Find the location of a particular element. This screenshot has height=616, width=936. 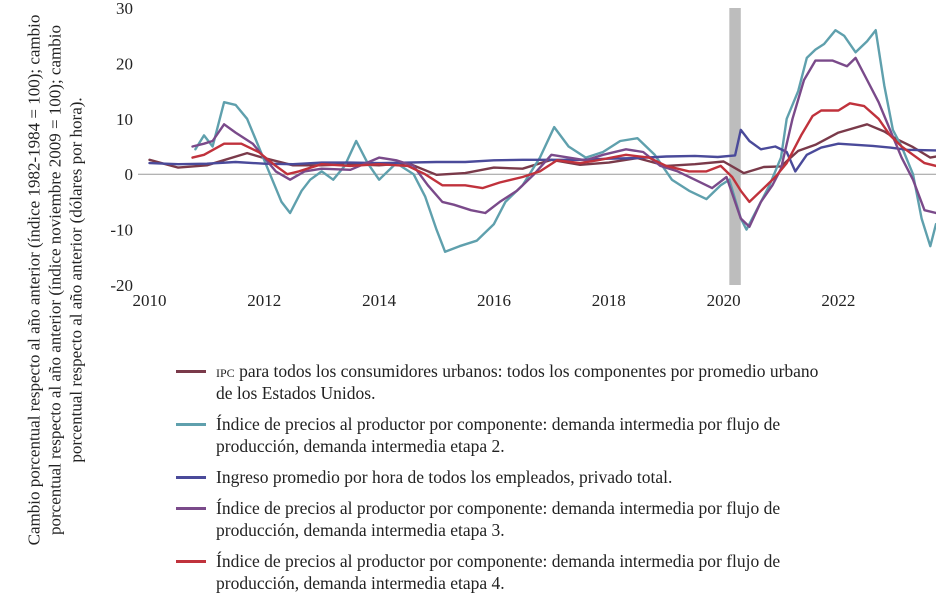

x-tick-label: 2012 is located at coordinates (264, 300).